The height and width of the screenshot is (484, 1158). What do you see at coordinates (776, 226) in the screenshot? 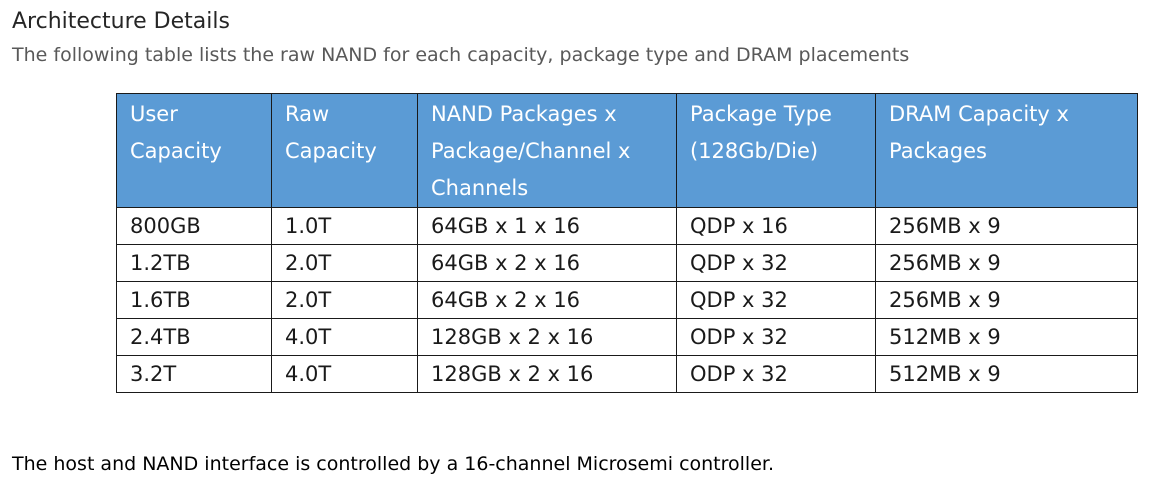
I see `cell-package-type: QDP x 16` at bounding box center [776, 226].